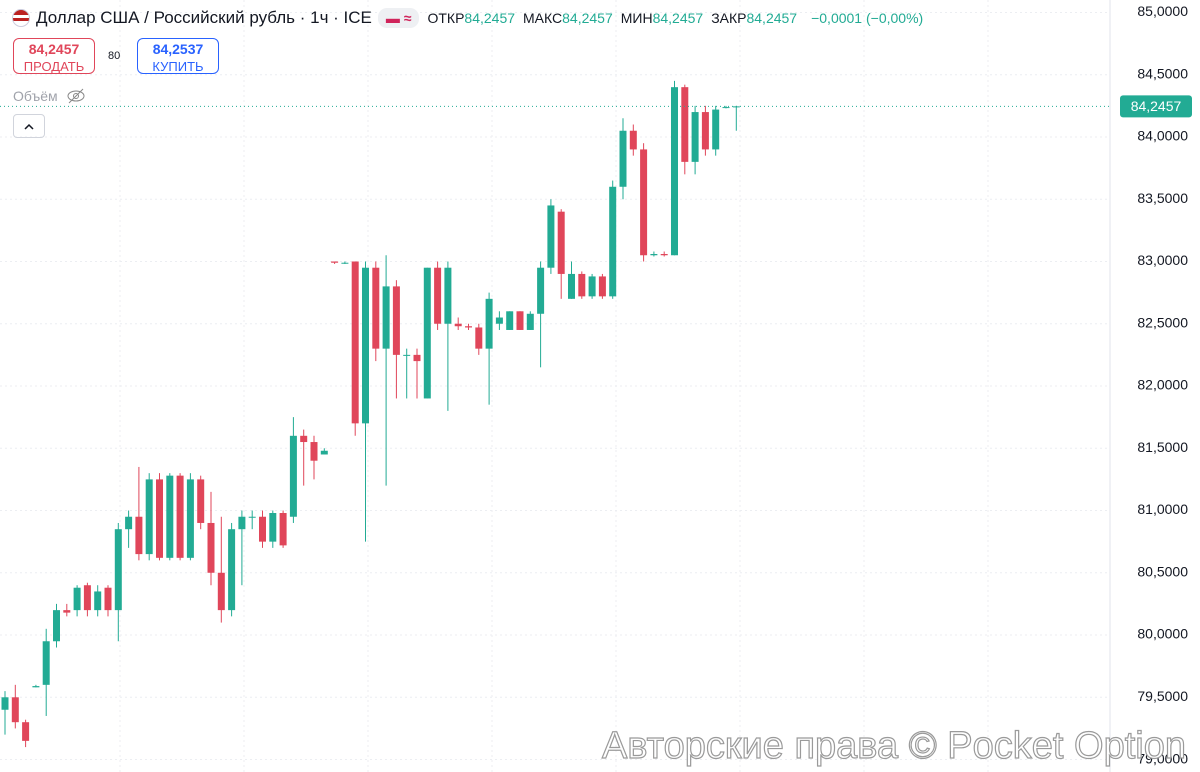 This screenshot has height=772, width=1200. Describe the element at coordinates (178, 49) in the screenshot. I see `buy-price: 84,2537` at that location.